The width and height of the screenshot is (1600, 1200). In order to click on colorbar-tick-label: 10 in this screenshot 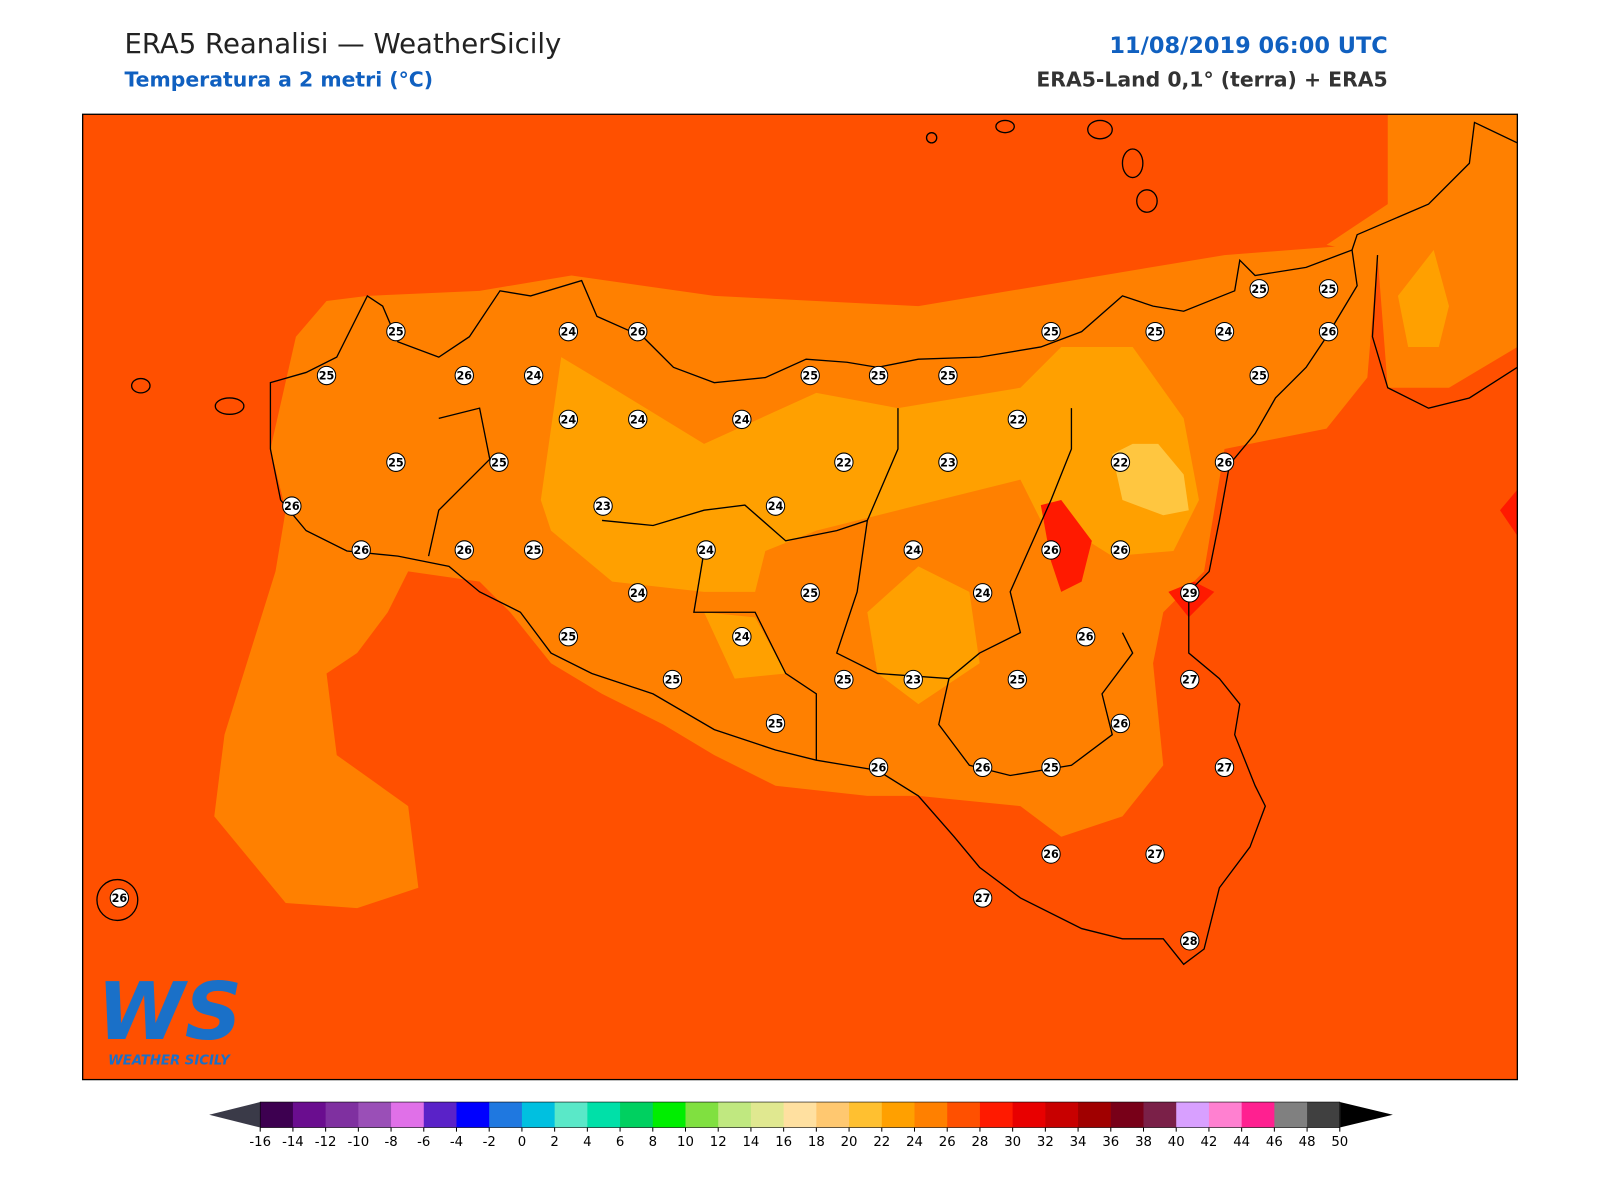, I will do `click(685, 1142)`.